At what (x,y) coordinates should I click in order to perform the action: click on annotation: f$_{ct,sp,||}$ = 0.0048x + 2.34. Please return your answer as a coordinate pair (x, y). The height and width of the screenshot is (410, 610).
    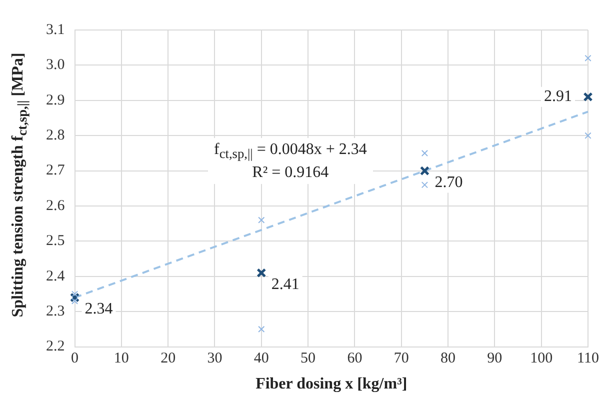
    Looking at the image, I should click on (290, 152).